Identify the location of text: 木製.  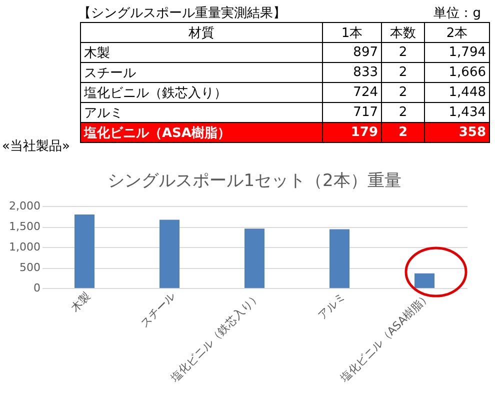
(201, 52).